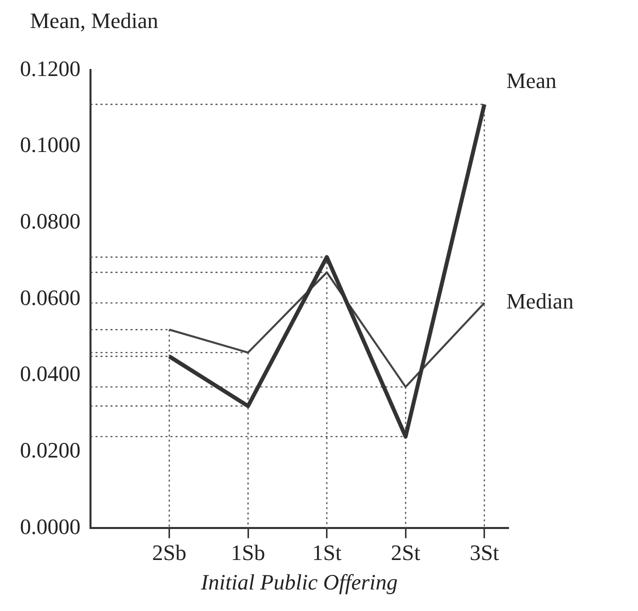 This screenshot has height=611, width=638. I want to click on series-label: Mean, so click(531, 81).